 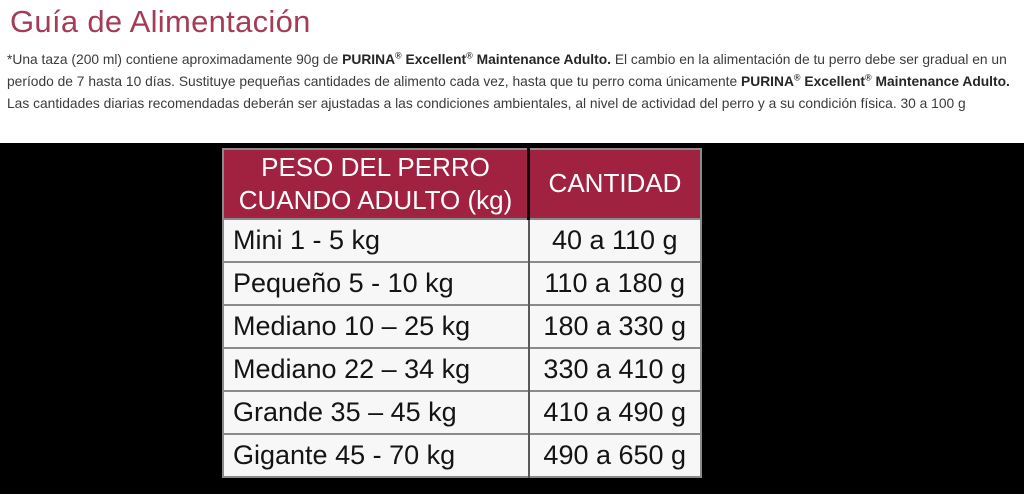 What do you see at coordinates (614, 412) in the screenshot?
I see `amount-cell: 410 a 490 g` at bounding box center [614, 412].